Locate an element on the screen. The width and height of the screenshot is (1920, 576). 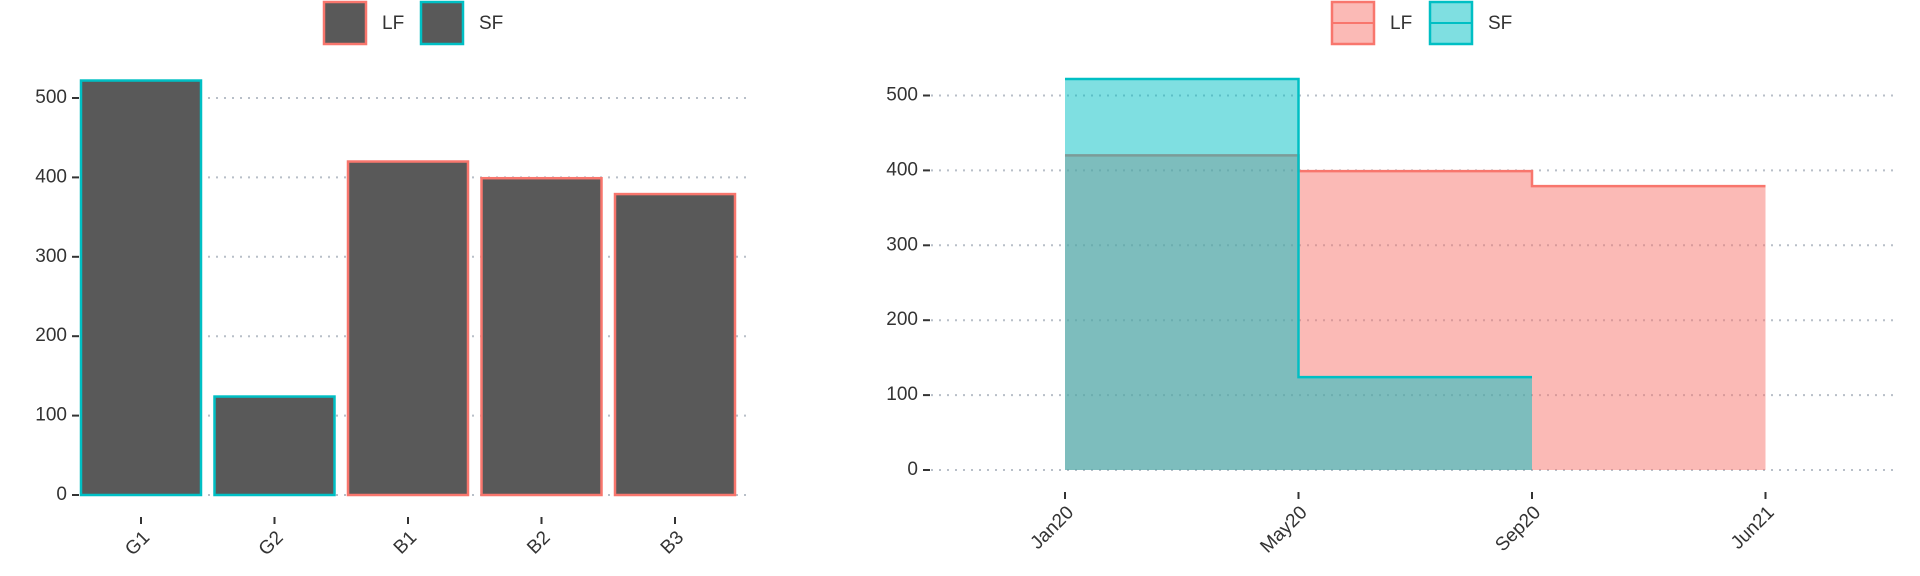
x-tick-label: G2 is located at coordinates (271, 543).